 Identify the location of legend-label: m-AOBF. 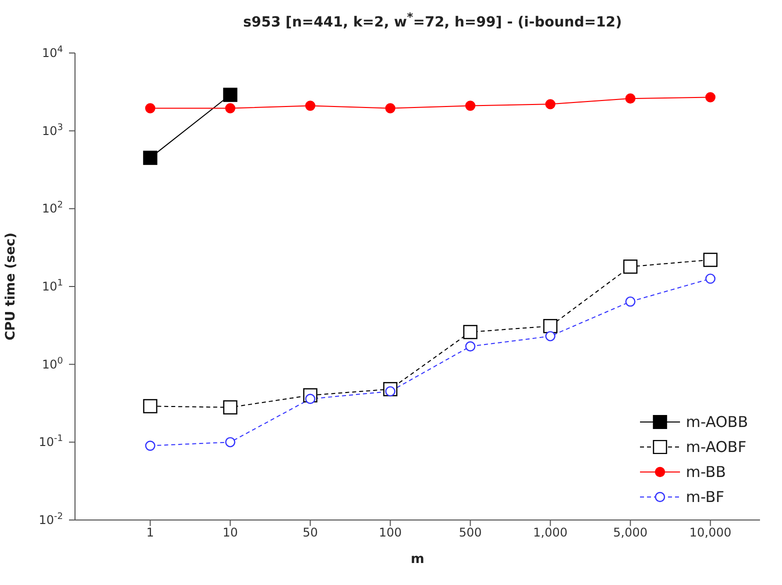
(716, 447).